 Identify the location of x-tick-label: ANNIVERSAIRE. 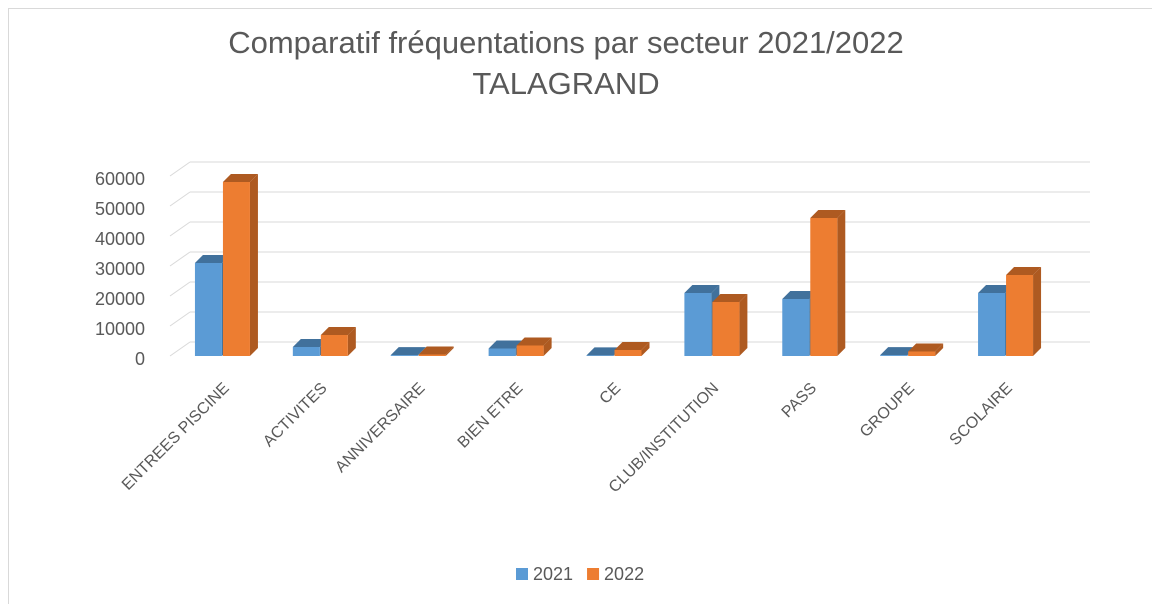
(380, 428).